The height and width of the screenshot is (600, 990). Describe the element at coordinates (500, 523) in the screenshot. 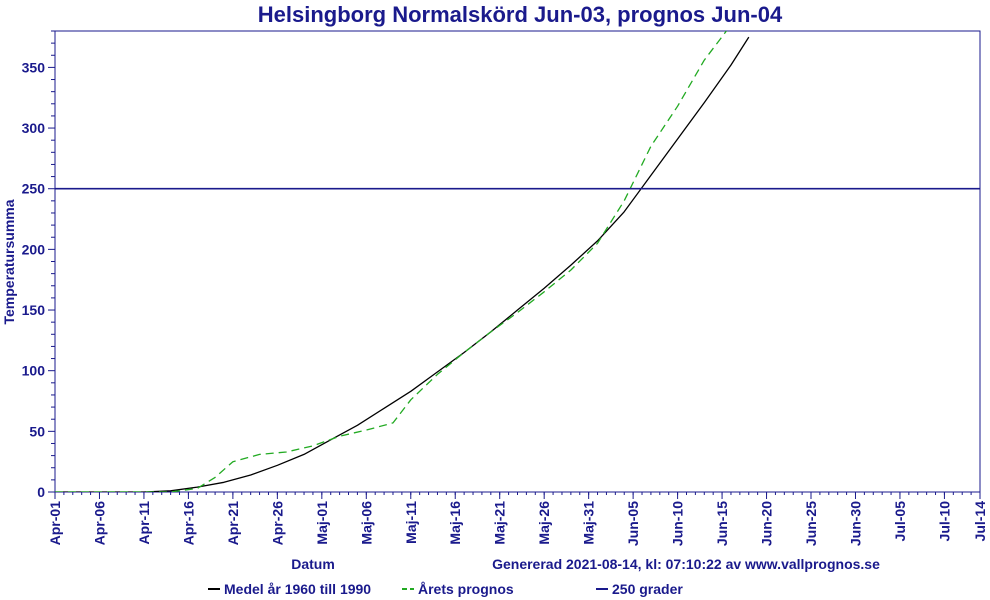

I see `x-tick-label: Maj-21` at that location.